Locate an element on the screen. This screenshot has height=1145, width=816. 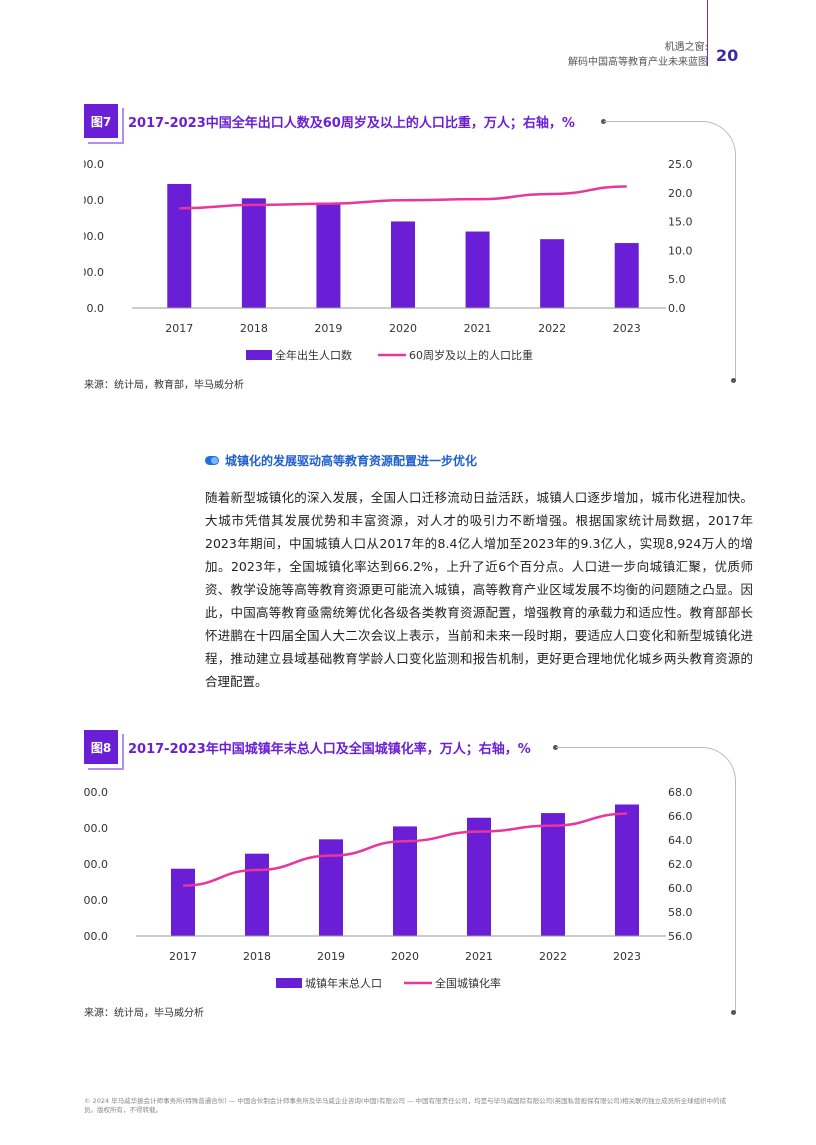
report-title-line2: 解码中国高等教育产业未来蓝图 is located at coordinates (638, 62).